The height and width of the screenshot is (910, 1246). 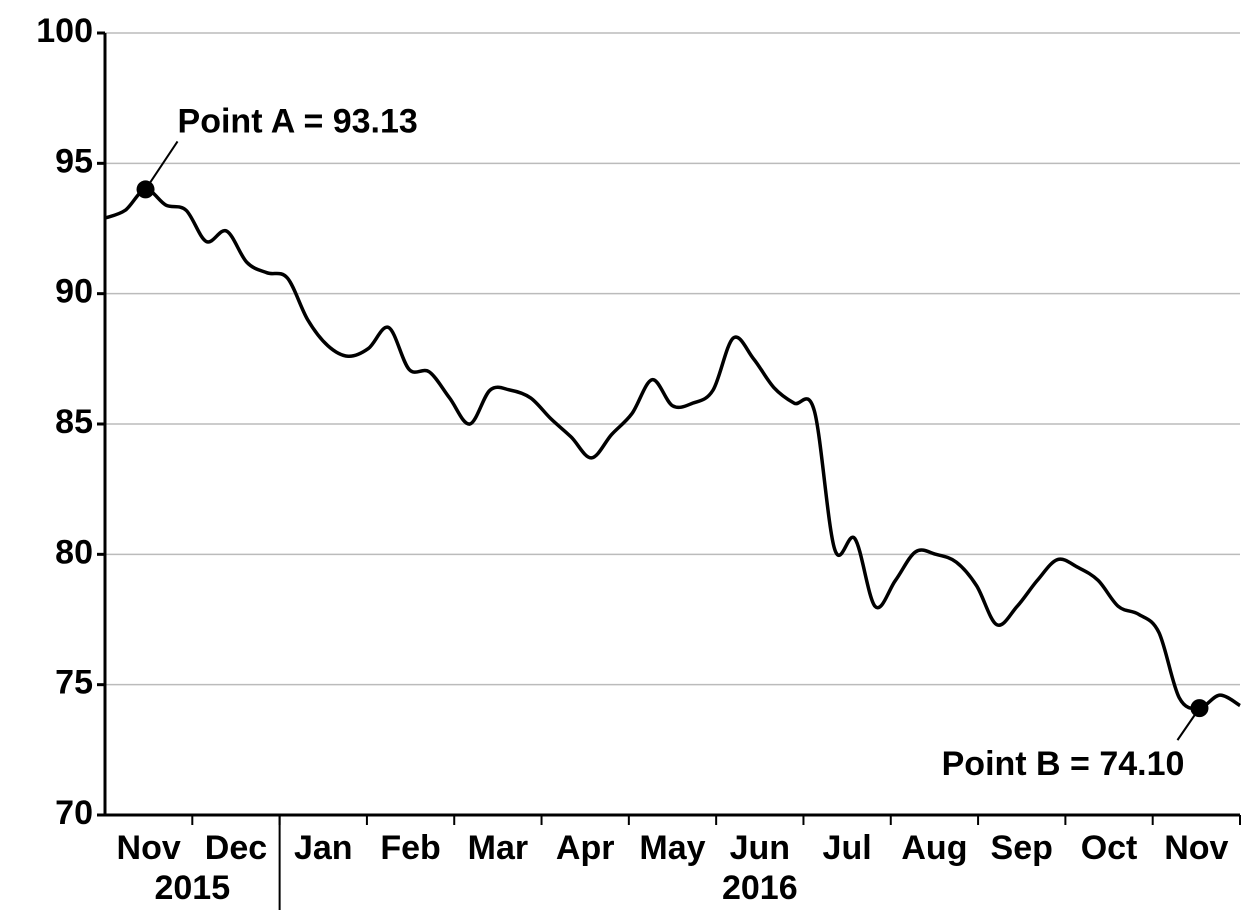 What do you see at coordinates (74, 683) in the screenshot?
I see `y-tick-label: 75` at bounding box center [74, 683].